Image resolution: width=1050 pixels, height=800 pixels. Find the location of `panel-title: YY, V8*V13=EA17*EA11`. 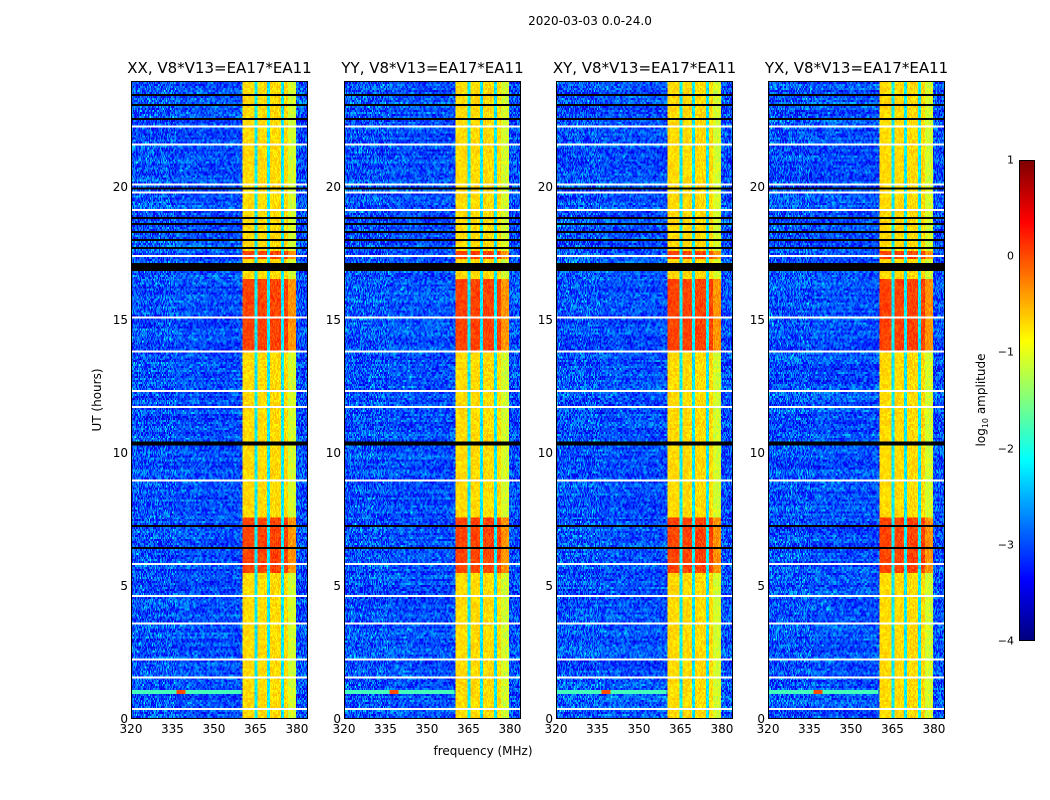

panel-title: YY, V8*V13=EA17*EA11 is located at coordinates (432, 68).